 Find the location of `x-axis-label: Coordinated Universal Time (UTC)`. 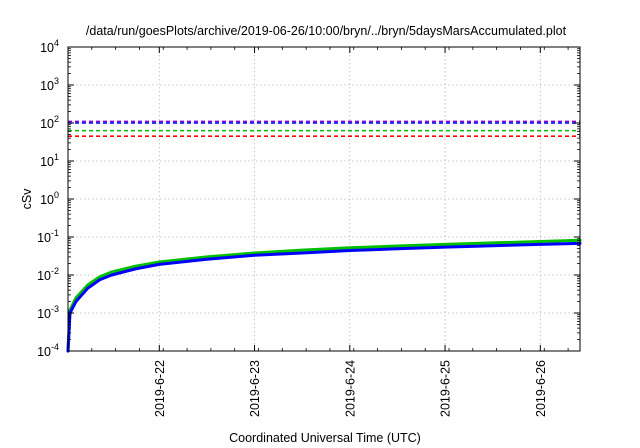

x-axis-label: Coordinated Universal Time (UTC) is located at coordinates (325, 438).